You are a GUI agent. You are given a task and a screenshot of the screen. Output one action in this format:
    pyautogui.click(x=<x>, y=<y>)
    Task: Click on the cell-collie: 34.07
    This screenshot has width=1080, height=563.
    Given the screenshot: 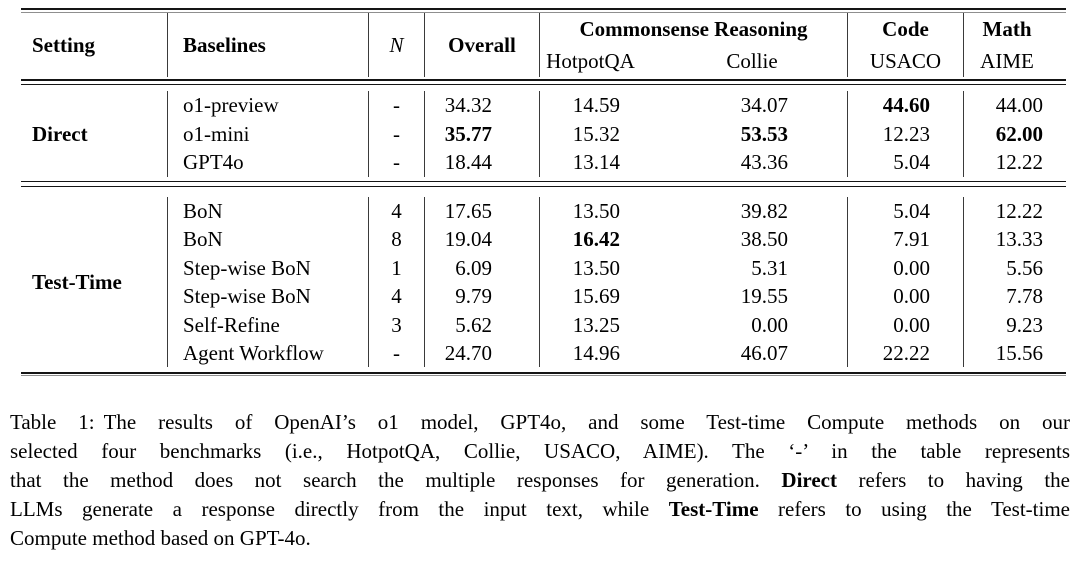 What is the action you would take?
    pyautogui.click(x=764, y=105)
    